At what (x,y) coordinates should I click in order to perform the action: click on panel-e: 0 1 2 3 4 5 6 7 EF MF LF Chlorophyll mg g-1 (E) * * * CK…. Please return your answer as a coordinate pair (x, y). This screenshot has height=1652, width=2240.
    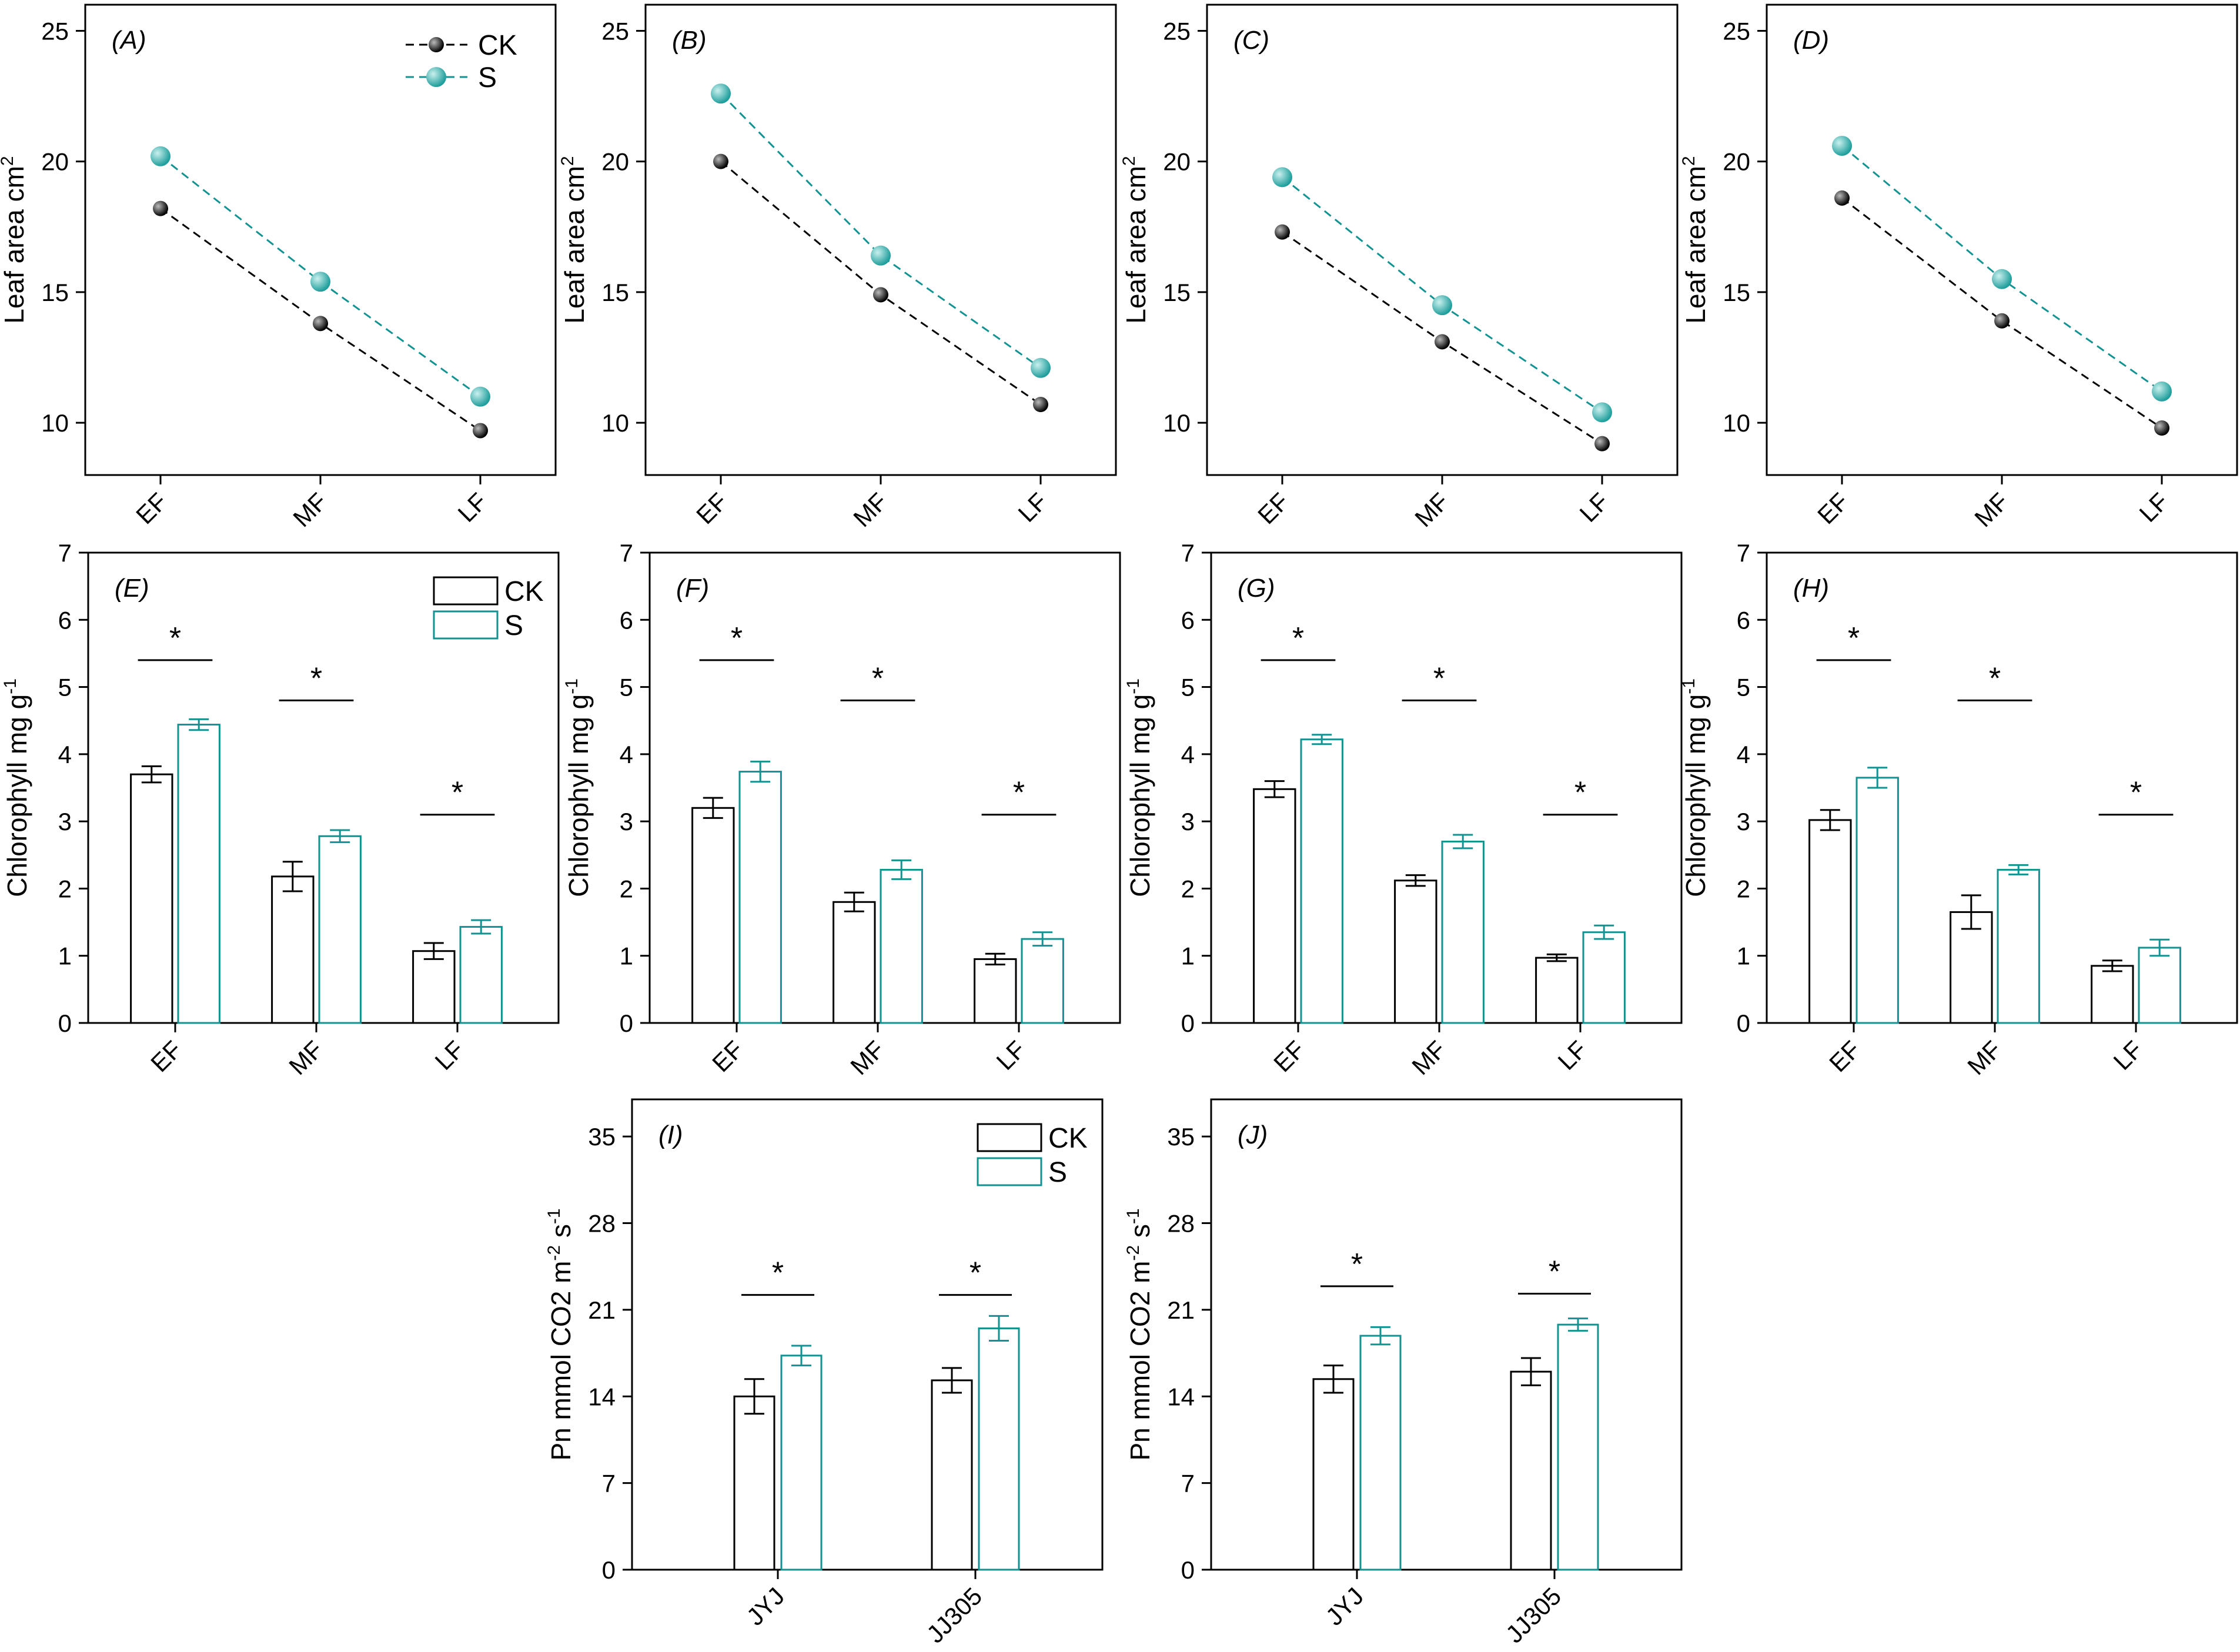
    Looking at the image, I should click on (280, 810).